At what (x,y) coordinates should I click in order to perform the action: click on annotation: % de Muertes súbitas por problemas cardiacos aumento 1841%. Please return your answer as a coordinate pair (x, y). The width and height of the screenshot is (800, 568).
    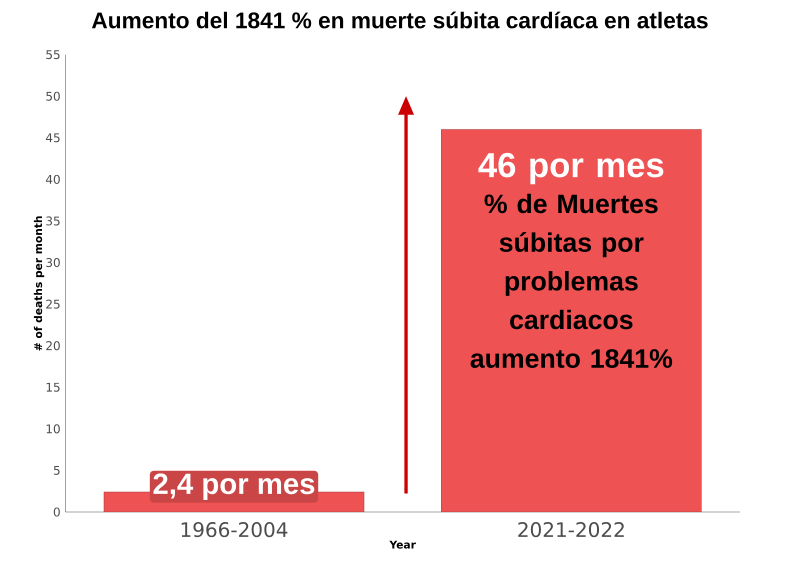
    Looking at the image, I should click on (571, 281).